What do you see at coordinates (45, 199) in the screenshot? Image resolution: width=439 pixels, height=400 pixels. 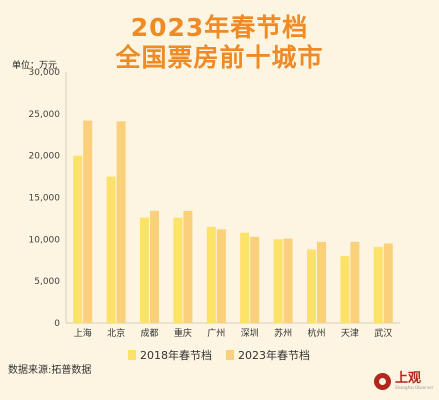 I see `y-tick-label: 15,000` at bounding box center [45, 199].